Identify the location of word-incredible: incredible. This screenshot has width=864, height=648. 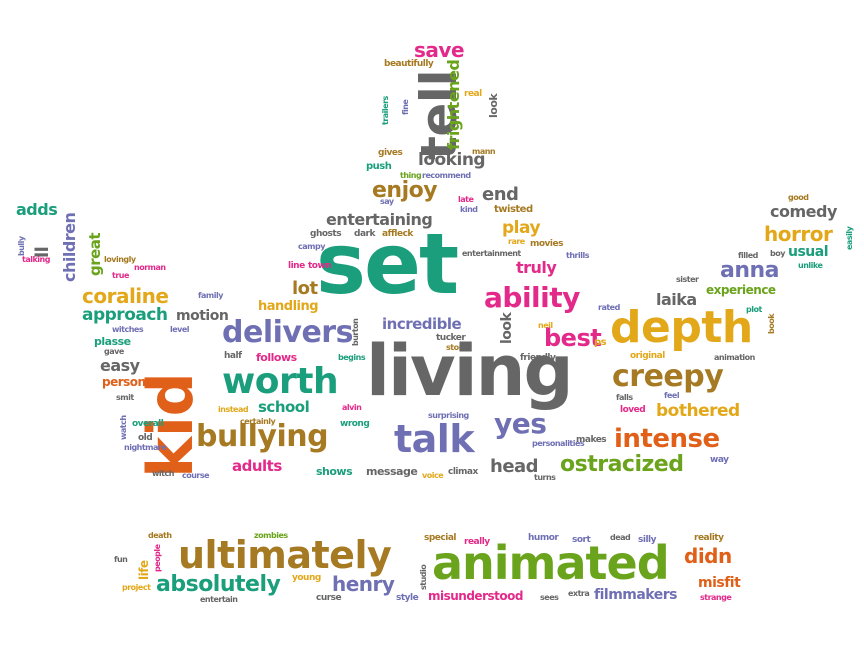
(422, 324).